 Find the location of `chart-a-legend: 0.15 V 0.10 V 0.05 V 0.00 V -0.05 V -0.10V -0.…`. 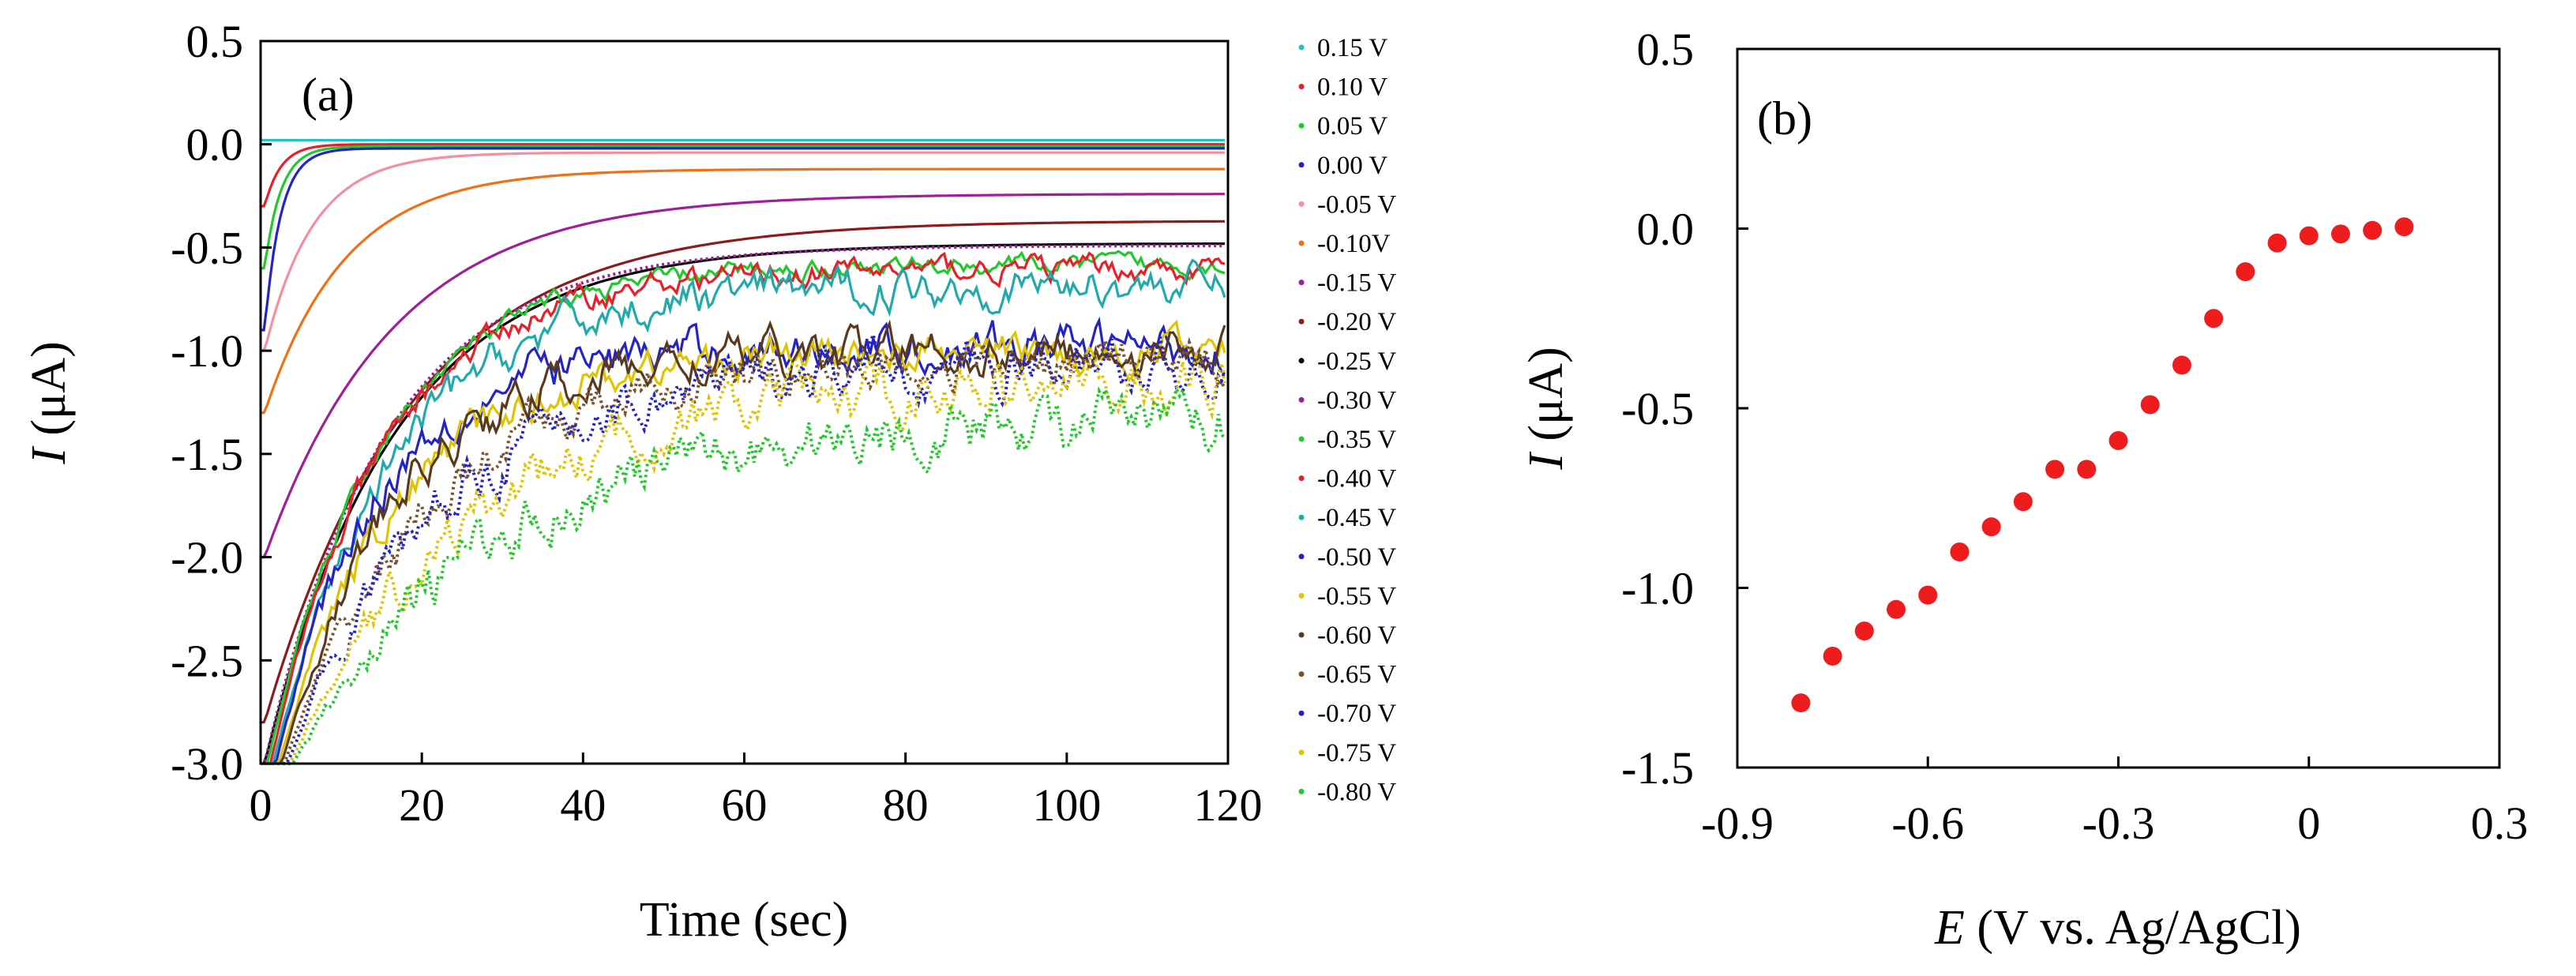

chart-a-legend: 0.15 V 0.10 V 0.05 V 0.00 V -0.05 V -0.10V -0.… is located at coordinates (1347, 420).